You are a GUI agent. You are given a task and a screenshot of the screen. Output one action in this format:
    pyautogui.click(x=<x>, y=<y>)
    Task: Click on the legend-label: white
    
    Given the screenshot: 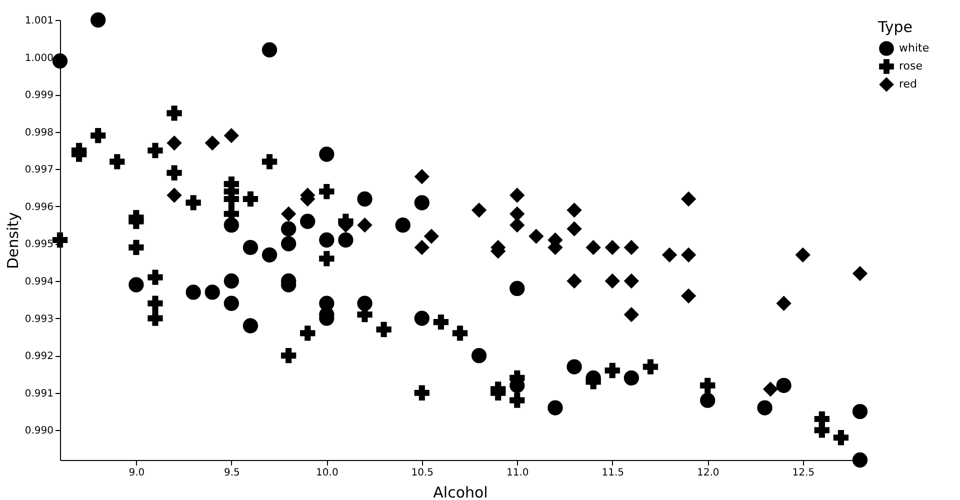 What is the action you would take?
    pyautogui.click(x=914, y=48)
    